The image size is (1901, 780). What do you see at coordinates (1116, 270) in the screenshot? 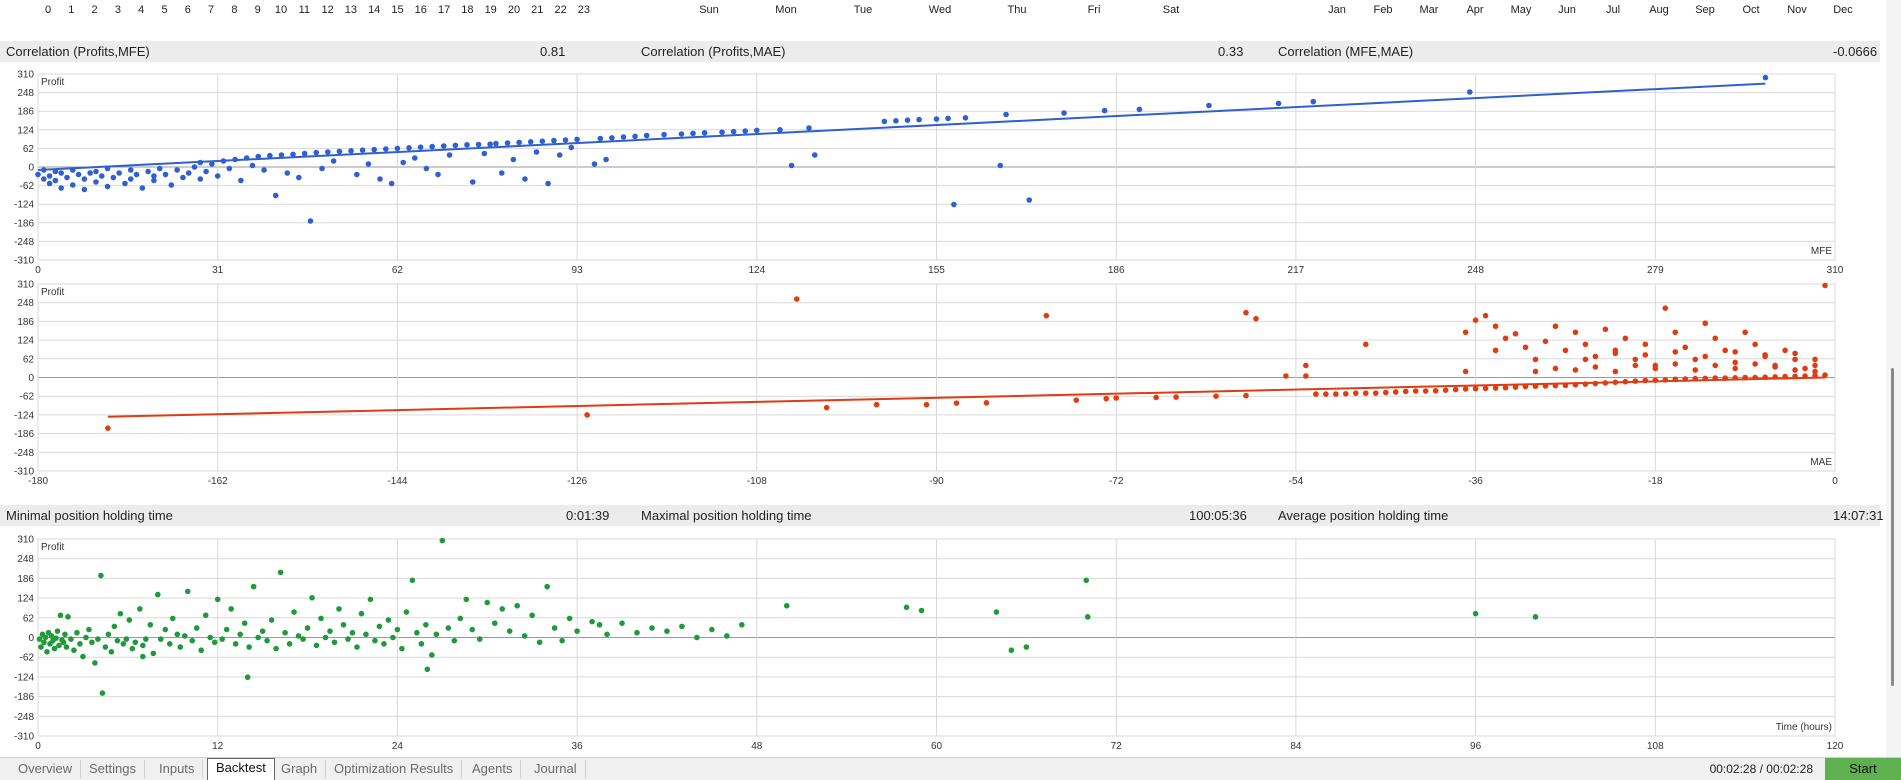
I see `x-tick-label: 186` at bounding box center [1116, 270].